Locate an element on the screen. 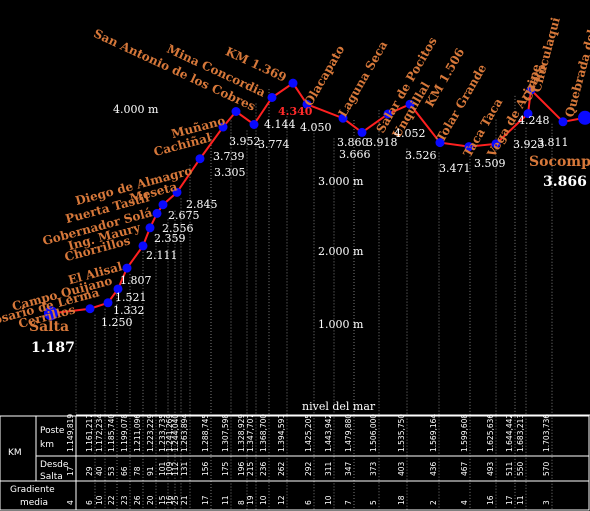  altitude-value-label: 3.526 is located at coordinates (421, 155).